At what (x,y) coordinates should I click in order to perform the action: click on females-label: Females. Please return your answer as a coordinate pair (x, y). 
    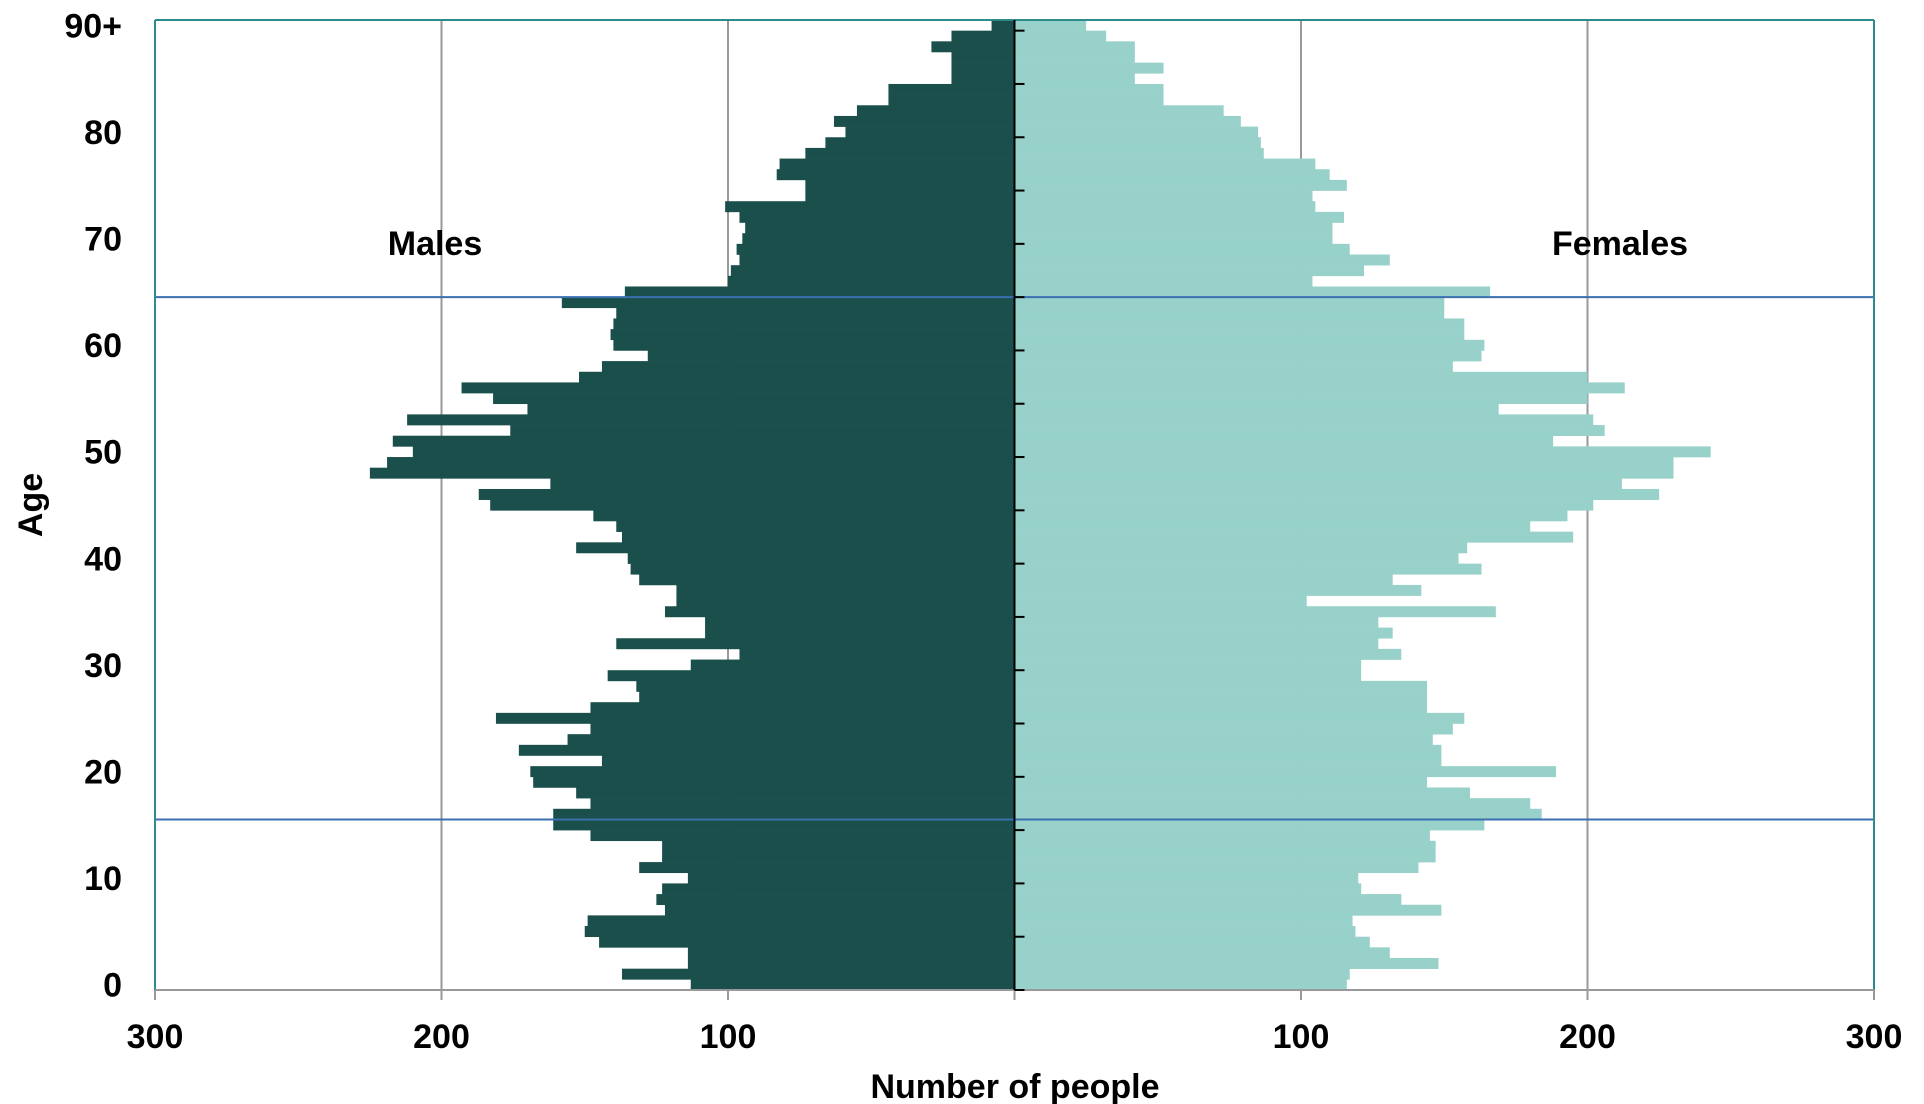
    Looking at the image, I should click on (1620, 244).